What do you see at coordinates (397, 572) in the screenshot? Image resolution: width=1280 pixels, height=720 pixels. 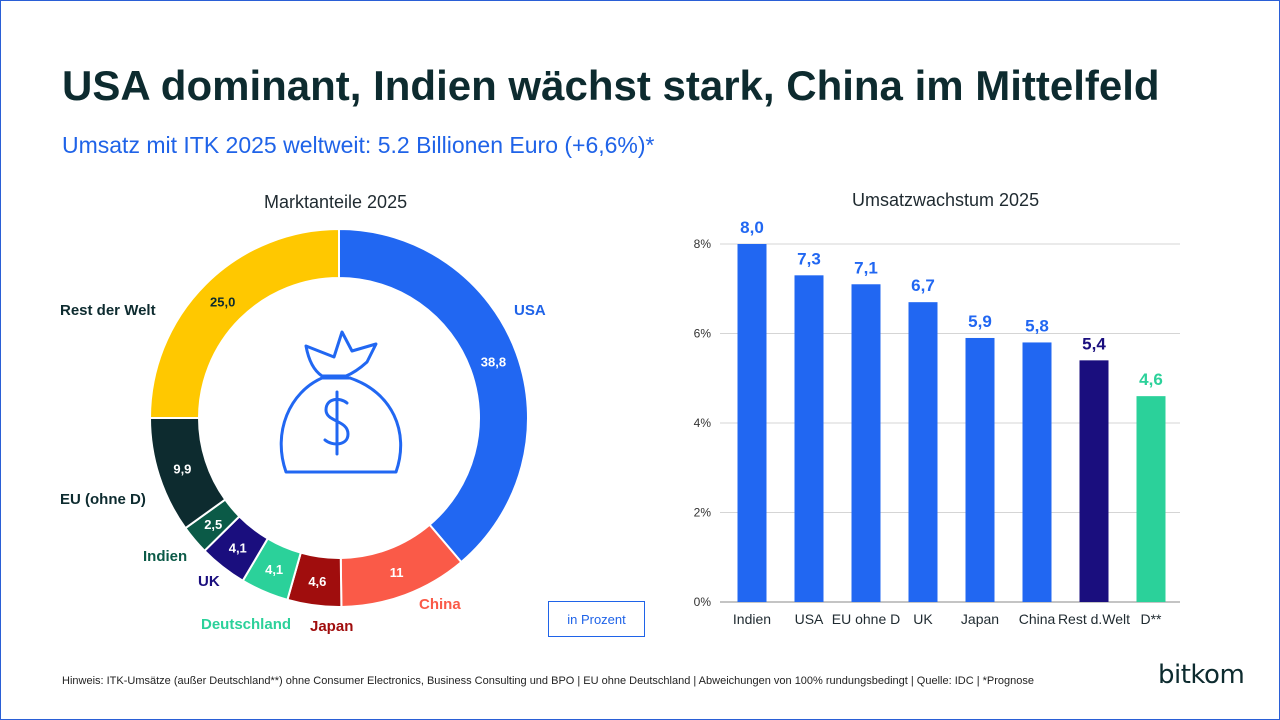 I see `donut-value-label-china: 11` at bounding box center [397, 572].